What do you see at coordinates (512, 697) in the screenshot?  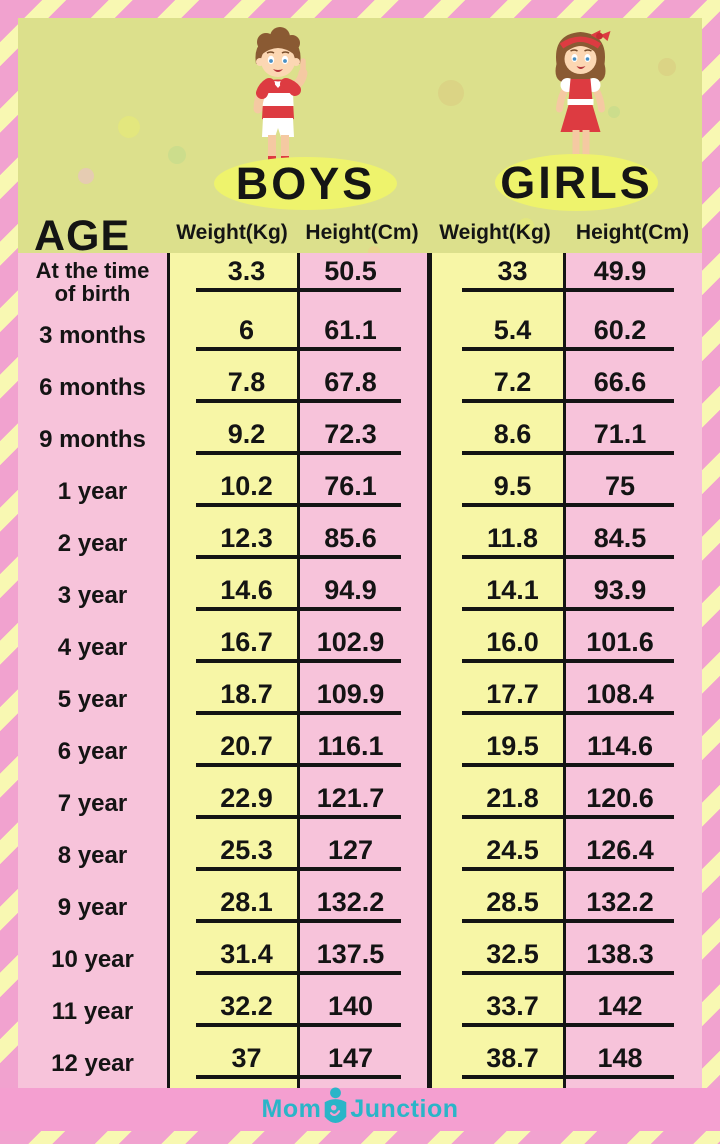 I see `girls-weight-value: 17.7` at bounding box center [512, 697].